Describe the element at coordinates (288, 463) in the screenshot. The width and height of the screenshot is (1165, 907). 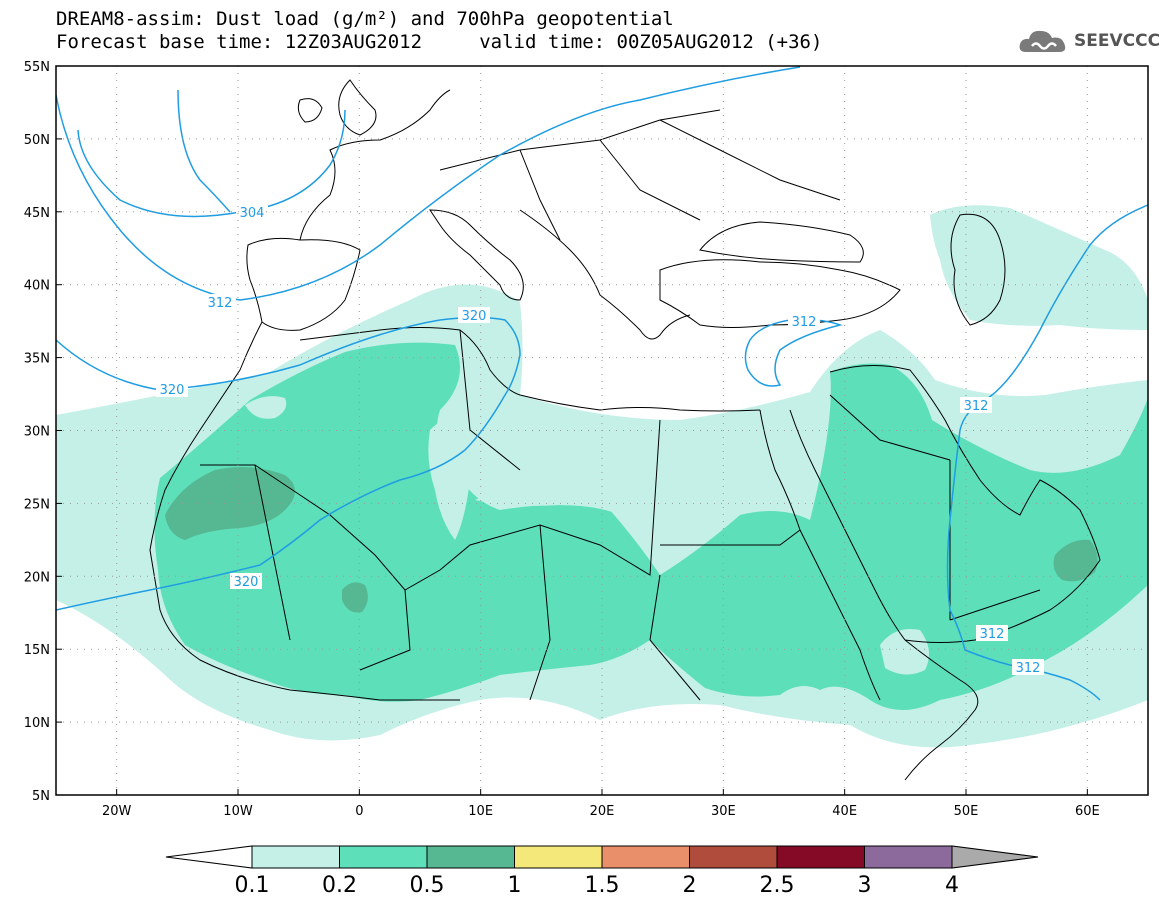
I see `contour-320-north` at that location.